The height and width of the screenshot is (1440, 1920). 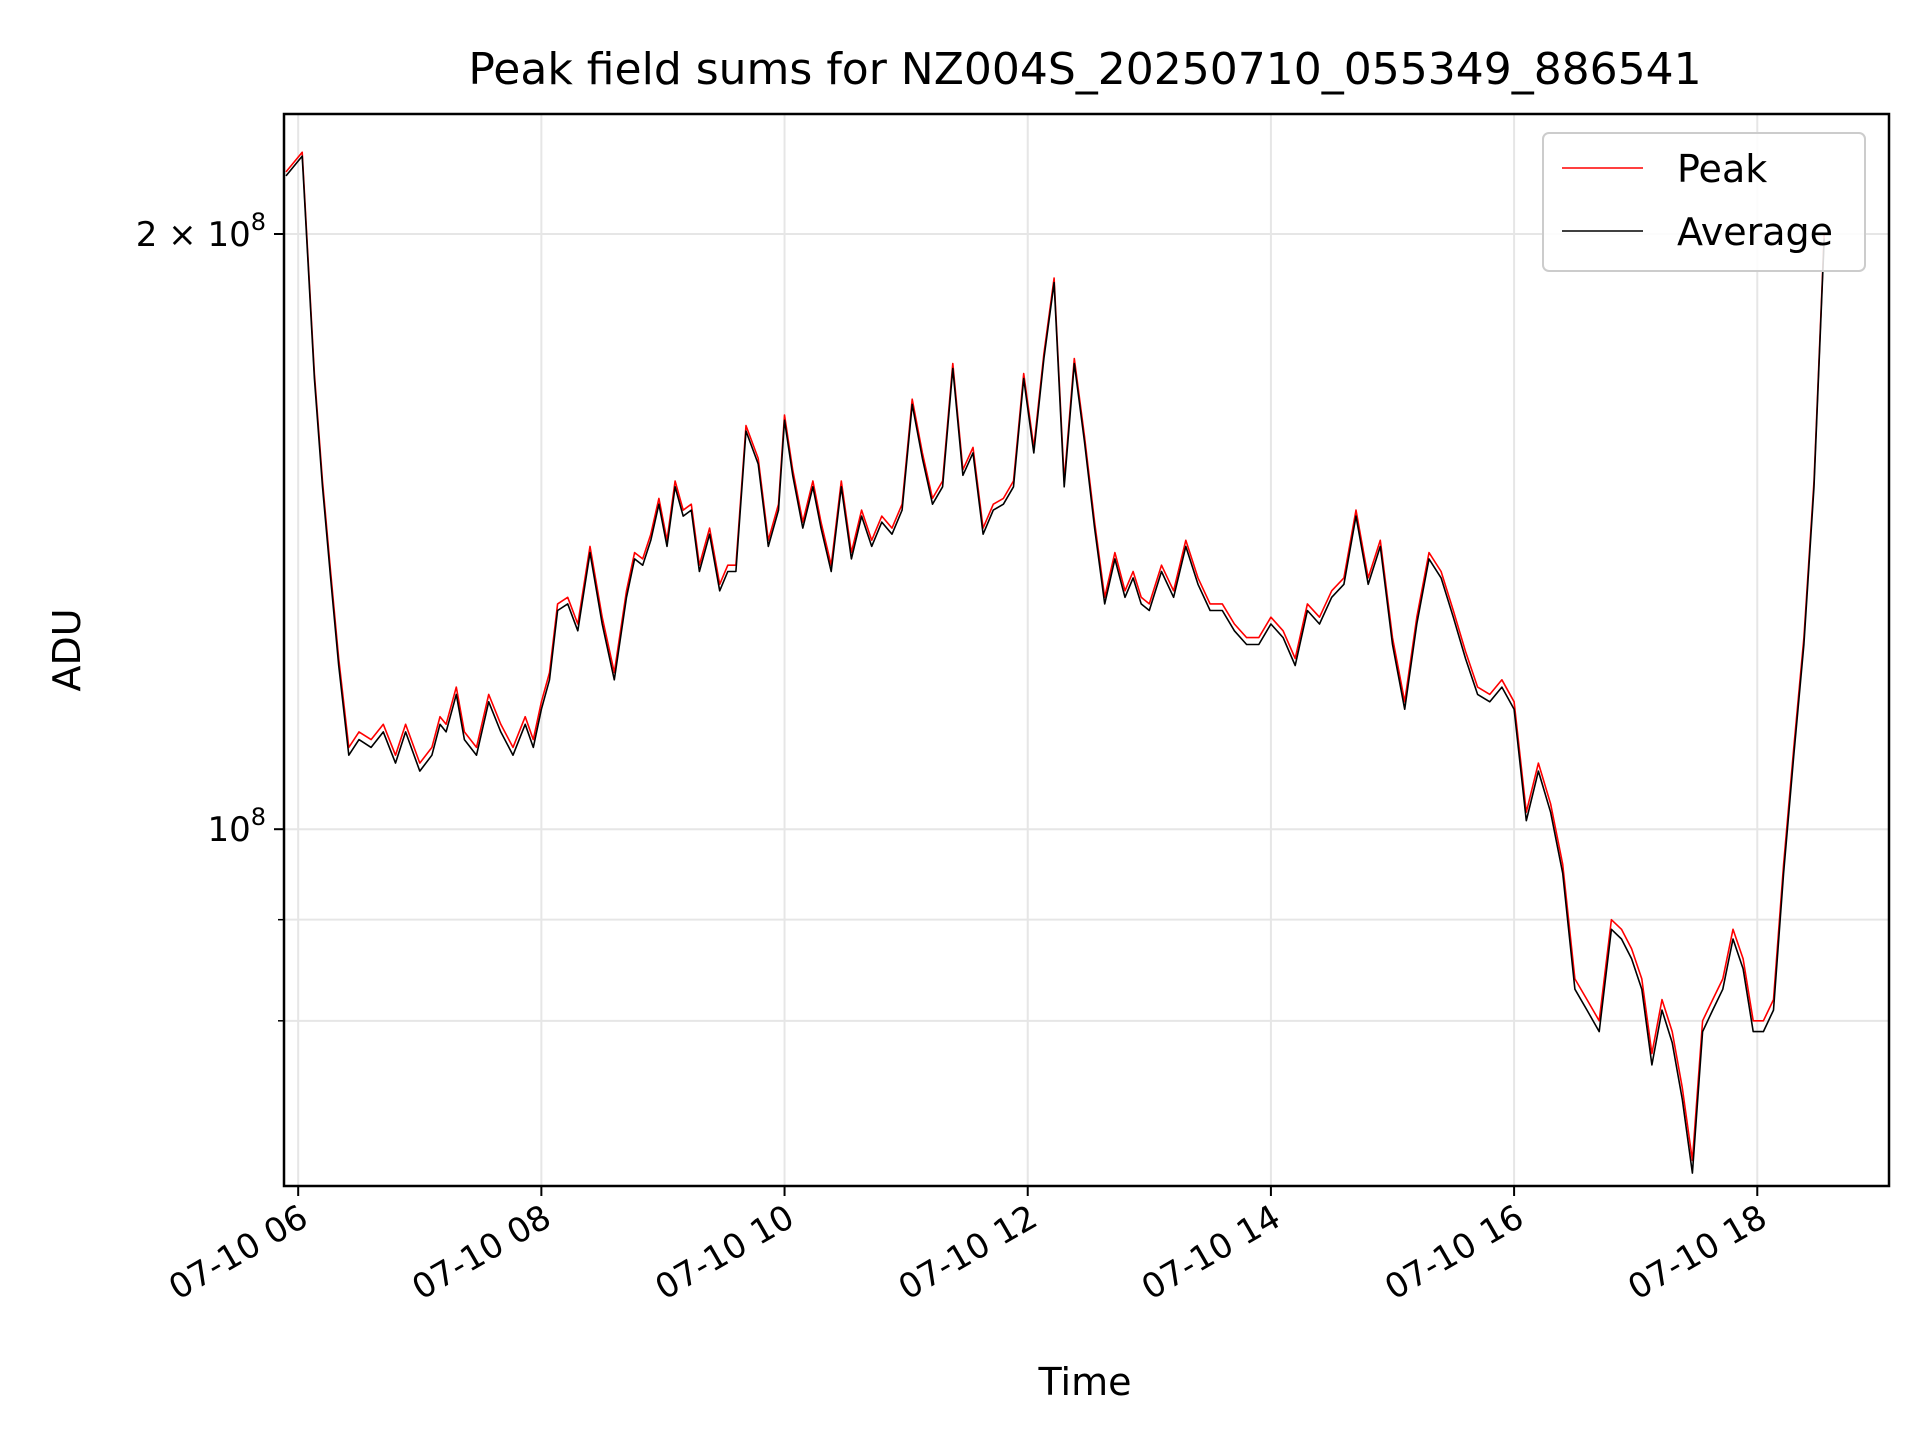 What do you see at coordinates (210, 615) in the screenshot?
I see `y-axis-ticks: 108 2 × 108` at bounding box center [210, 615].